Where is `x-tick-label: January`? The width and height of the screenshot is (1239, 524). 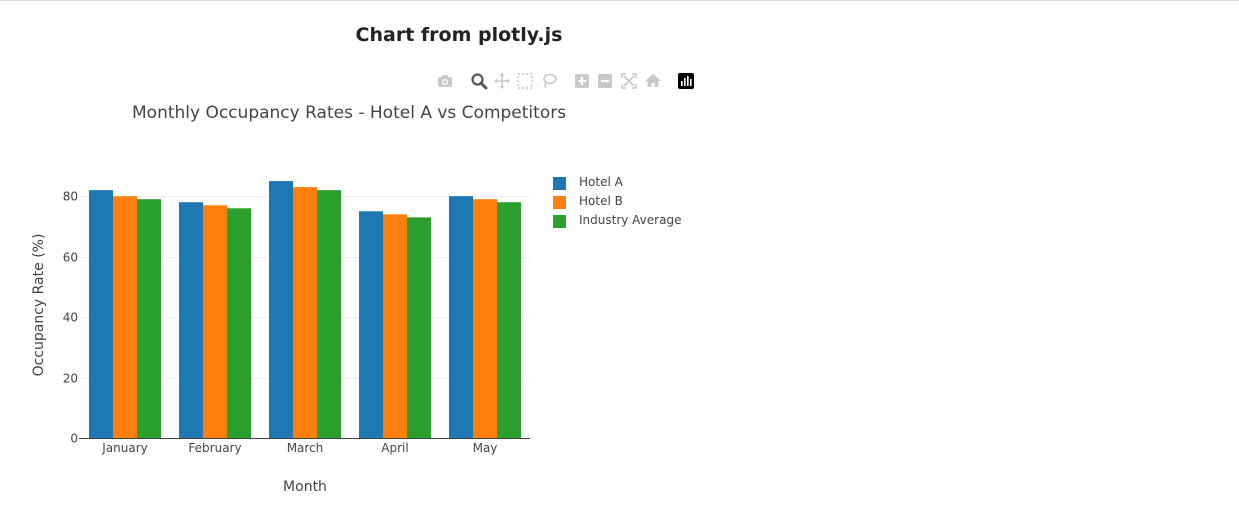 x-tick-label: January is located at coordinates (124, 448).